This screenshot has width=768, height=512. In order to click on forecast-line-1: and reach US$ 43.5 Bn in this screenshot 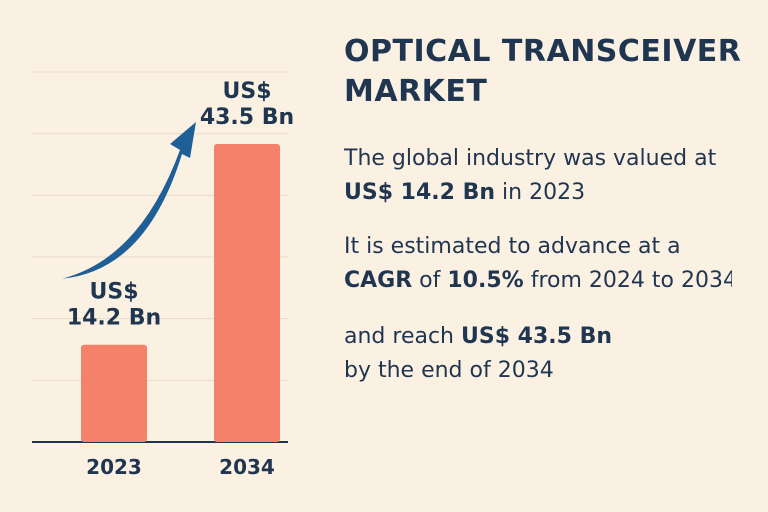, I will do `click(544, 337)`.